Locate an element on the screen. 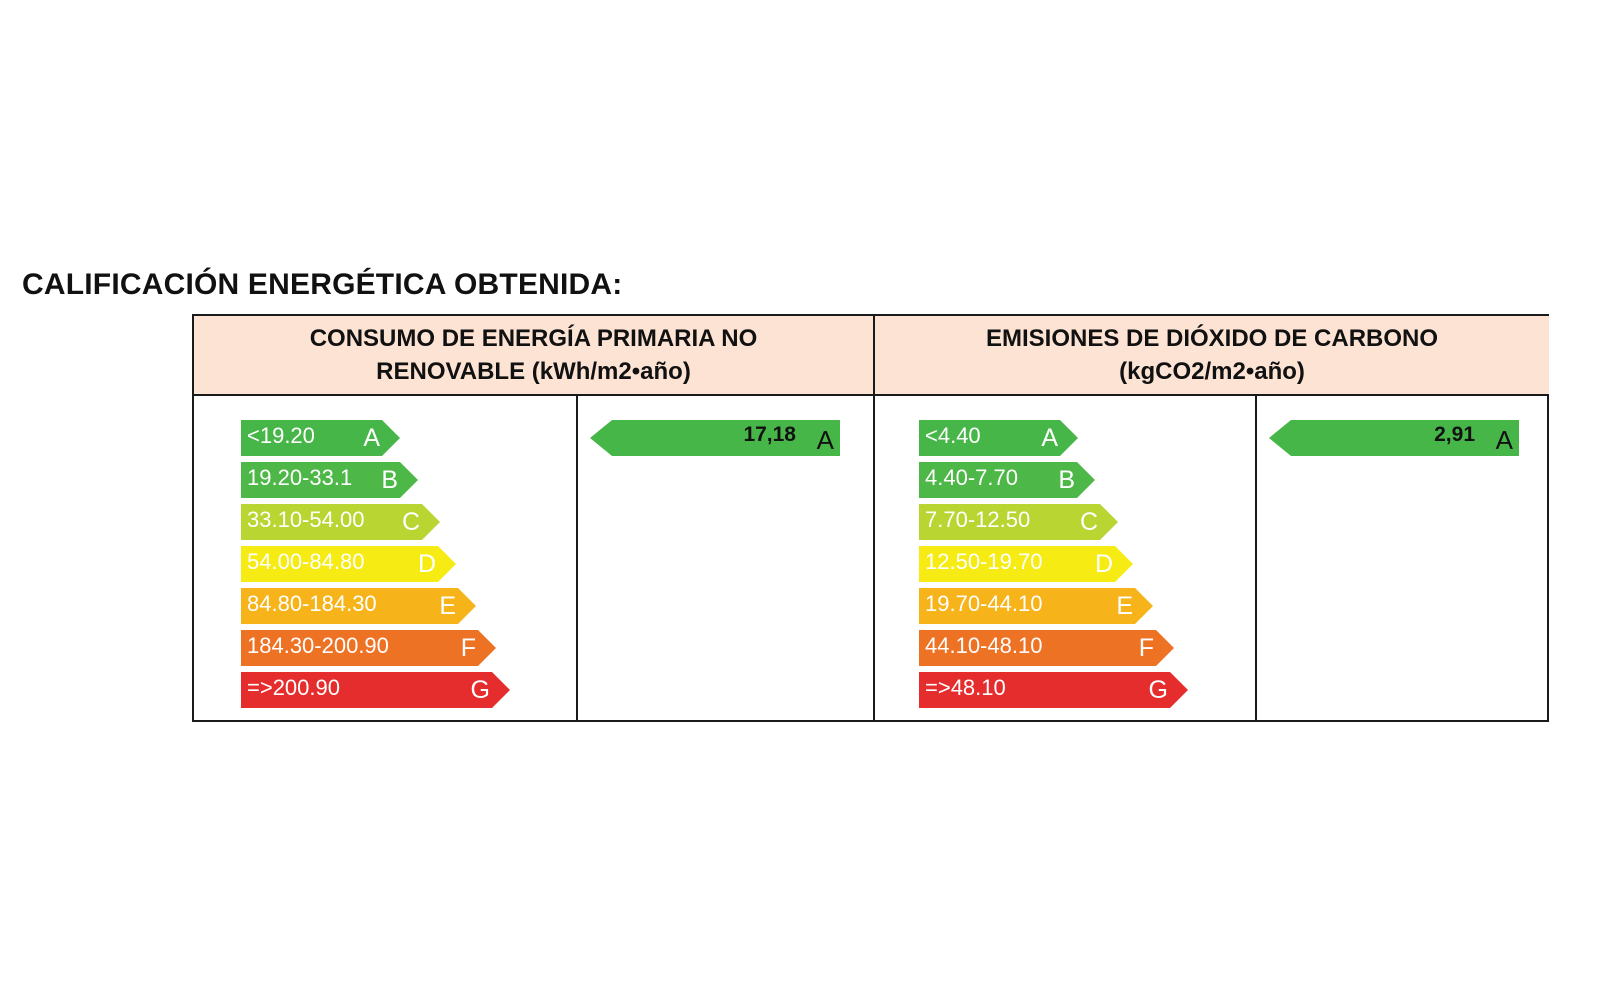 The height and width of the screenshot is (1000, 1600). scale-bar-c: 7.70-12.50 C is located at coordinates (1018, 522).